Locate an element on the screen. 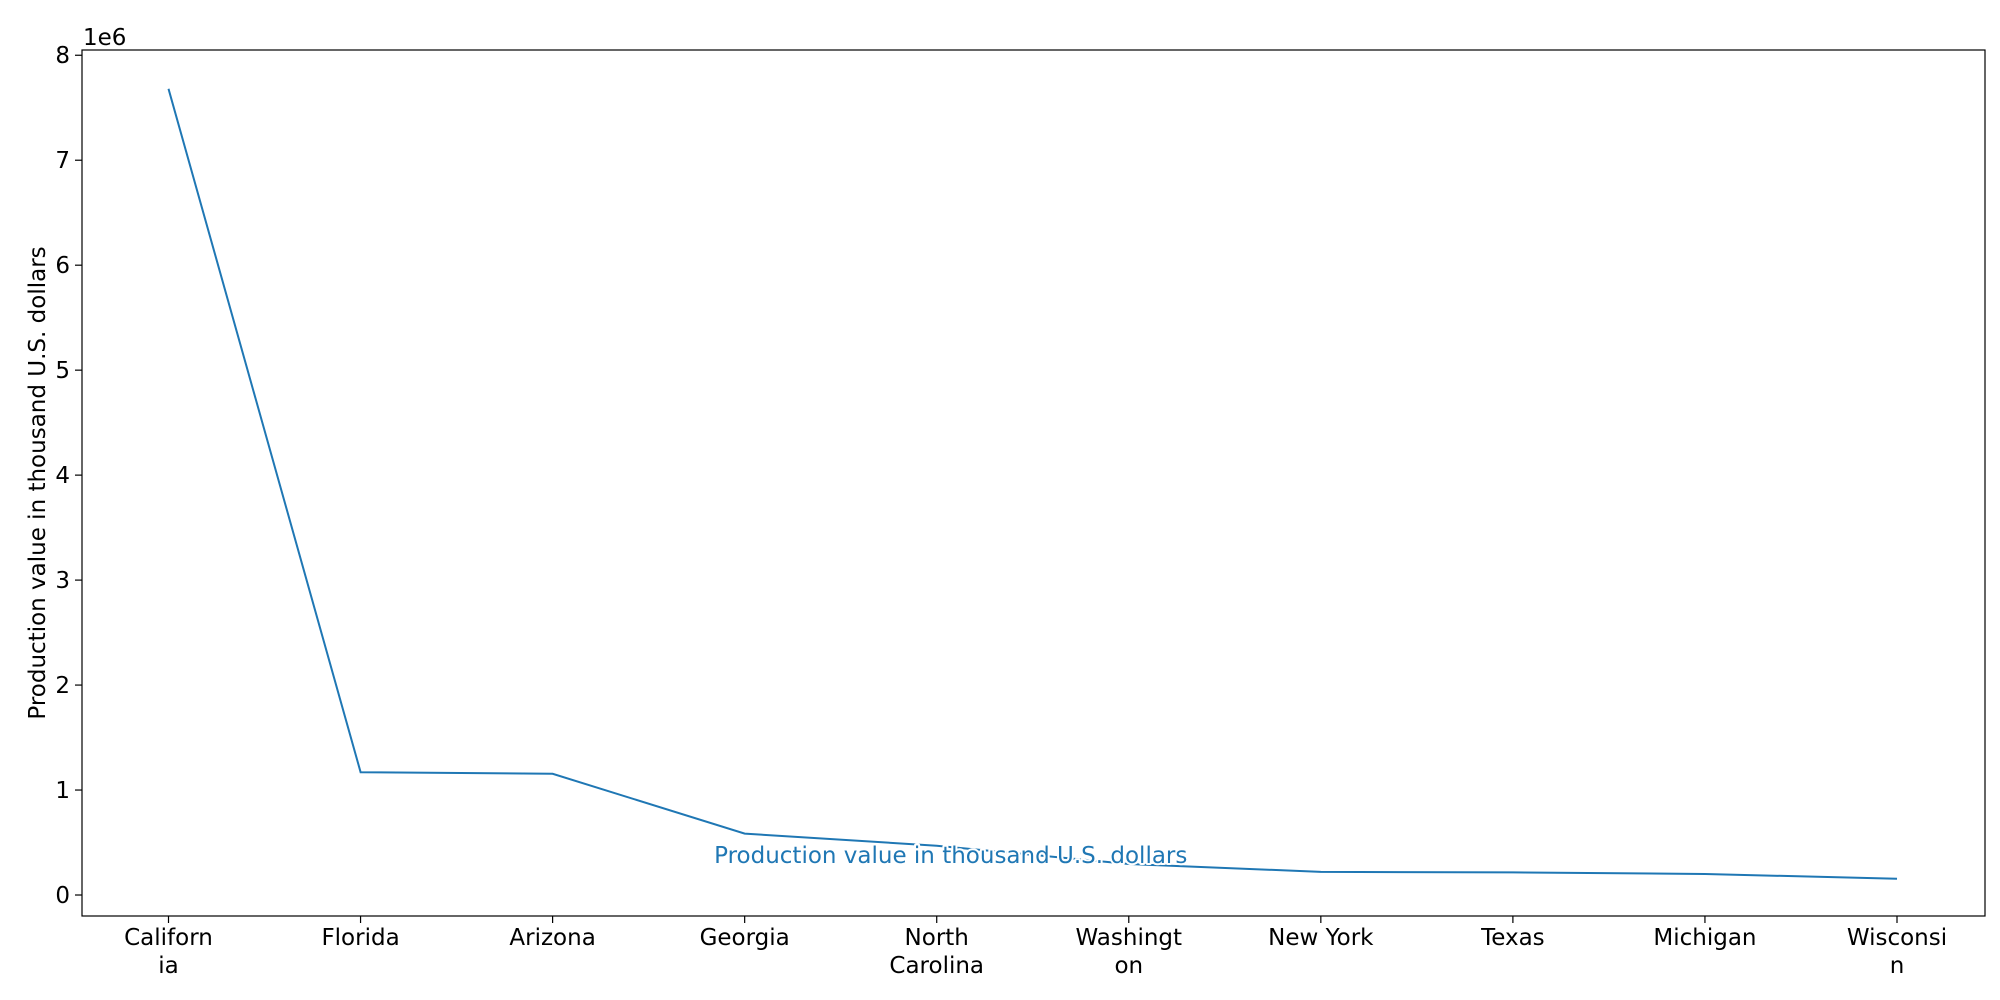 The width and height of the screenshot is (2000, 1000). y-axis-ticks: 0 1 2 3 4 5 6 7 8 is located at coordinates (68, 476).